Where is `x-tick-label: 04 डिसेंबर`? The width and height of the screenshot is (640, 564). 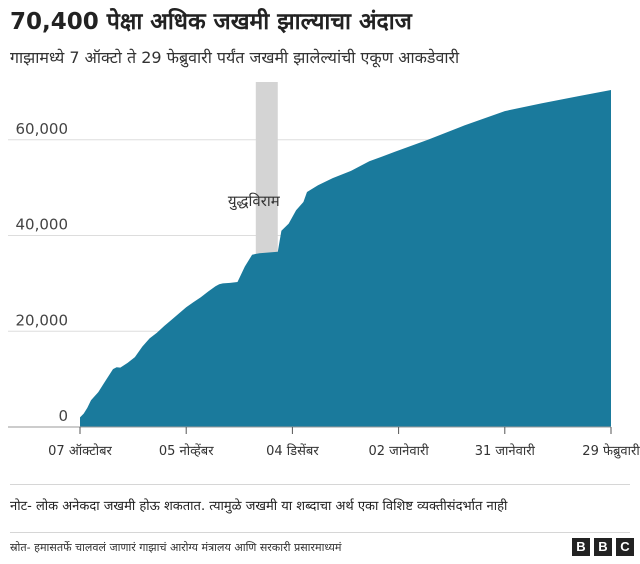
x-tick-label: 04 डिसेंबर is located at coordinates (292, 451).